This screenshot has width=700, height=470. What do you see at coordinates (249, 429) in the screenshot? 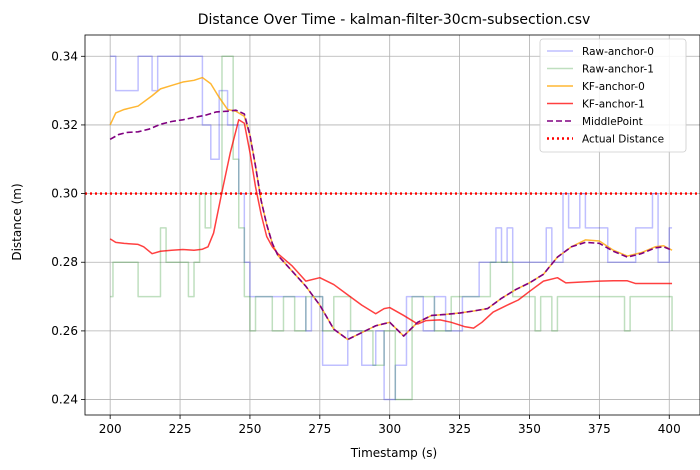
I see `x-tick-label: 250` at bounding box center [249, 429].